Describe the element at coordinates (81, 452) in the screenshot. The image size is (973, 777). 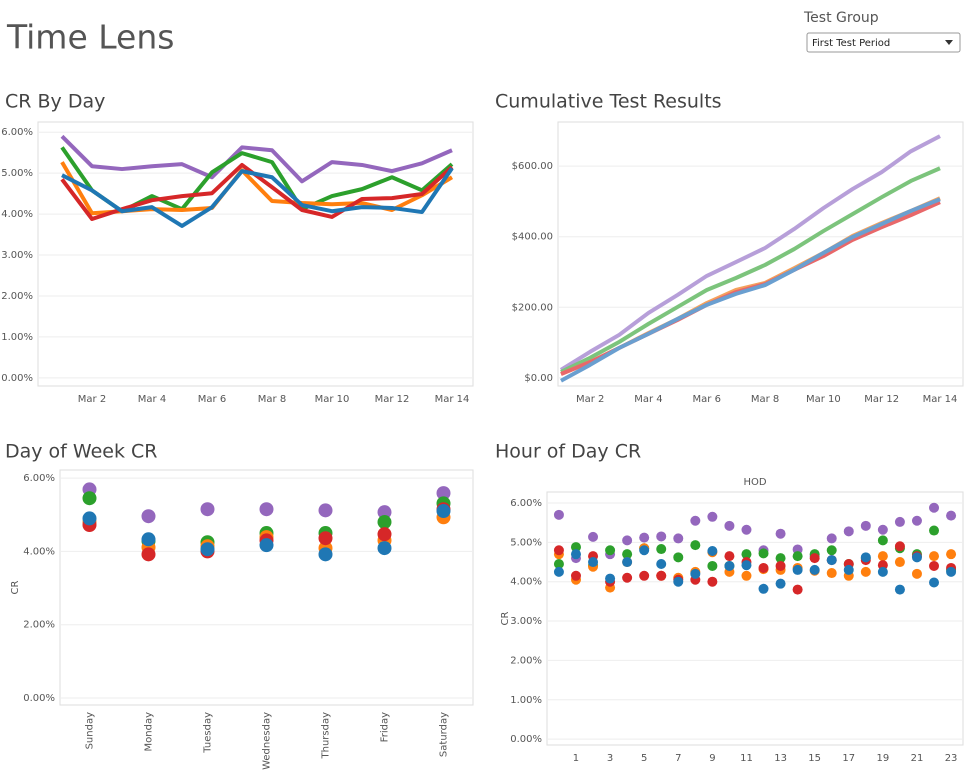
I see `chart-title: Day of Week CR` at that location.